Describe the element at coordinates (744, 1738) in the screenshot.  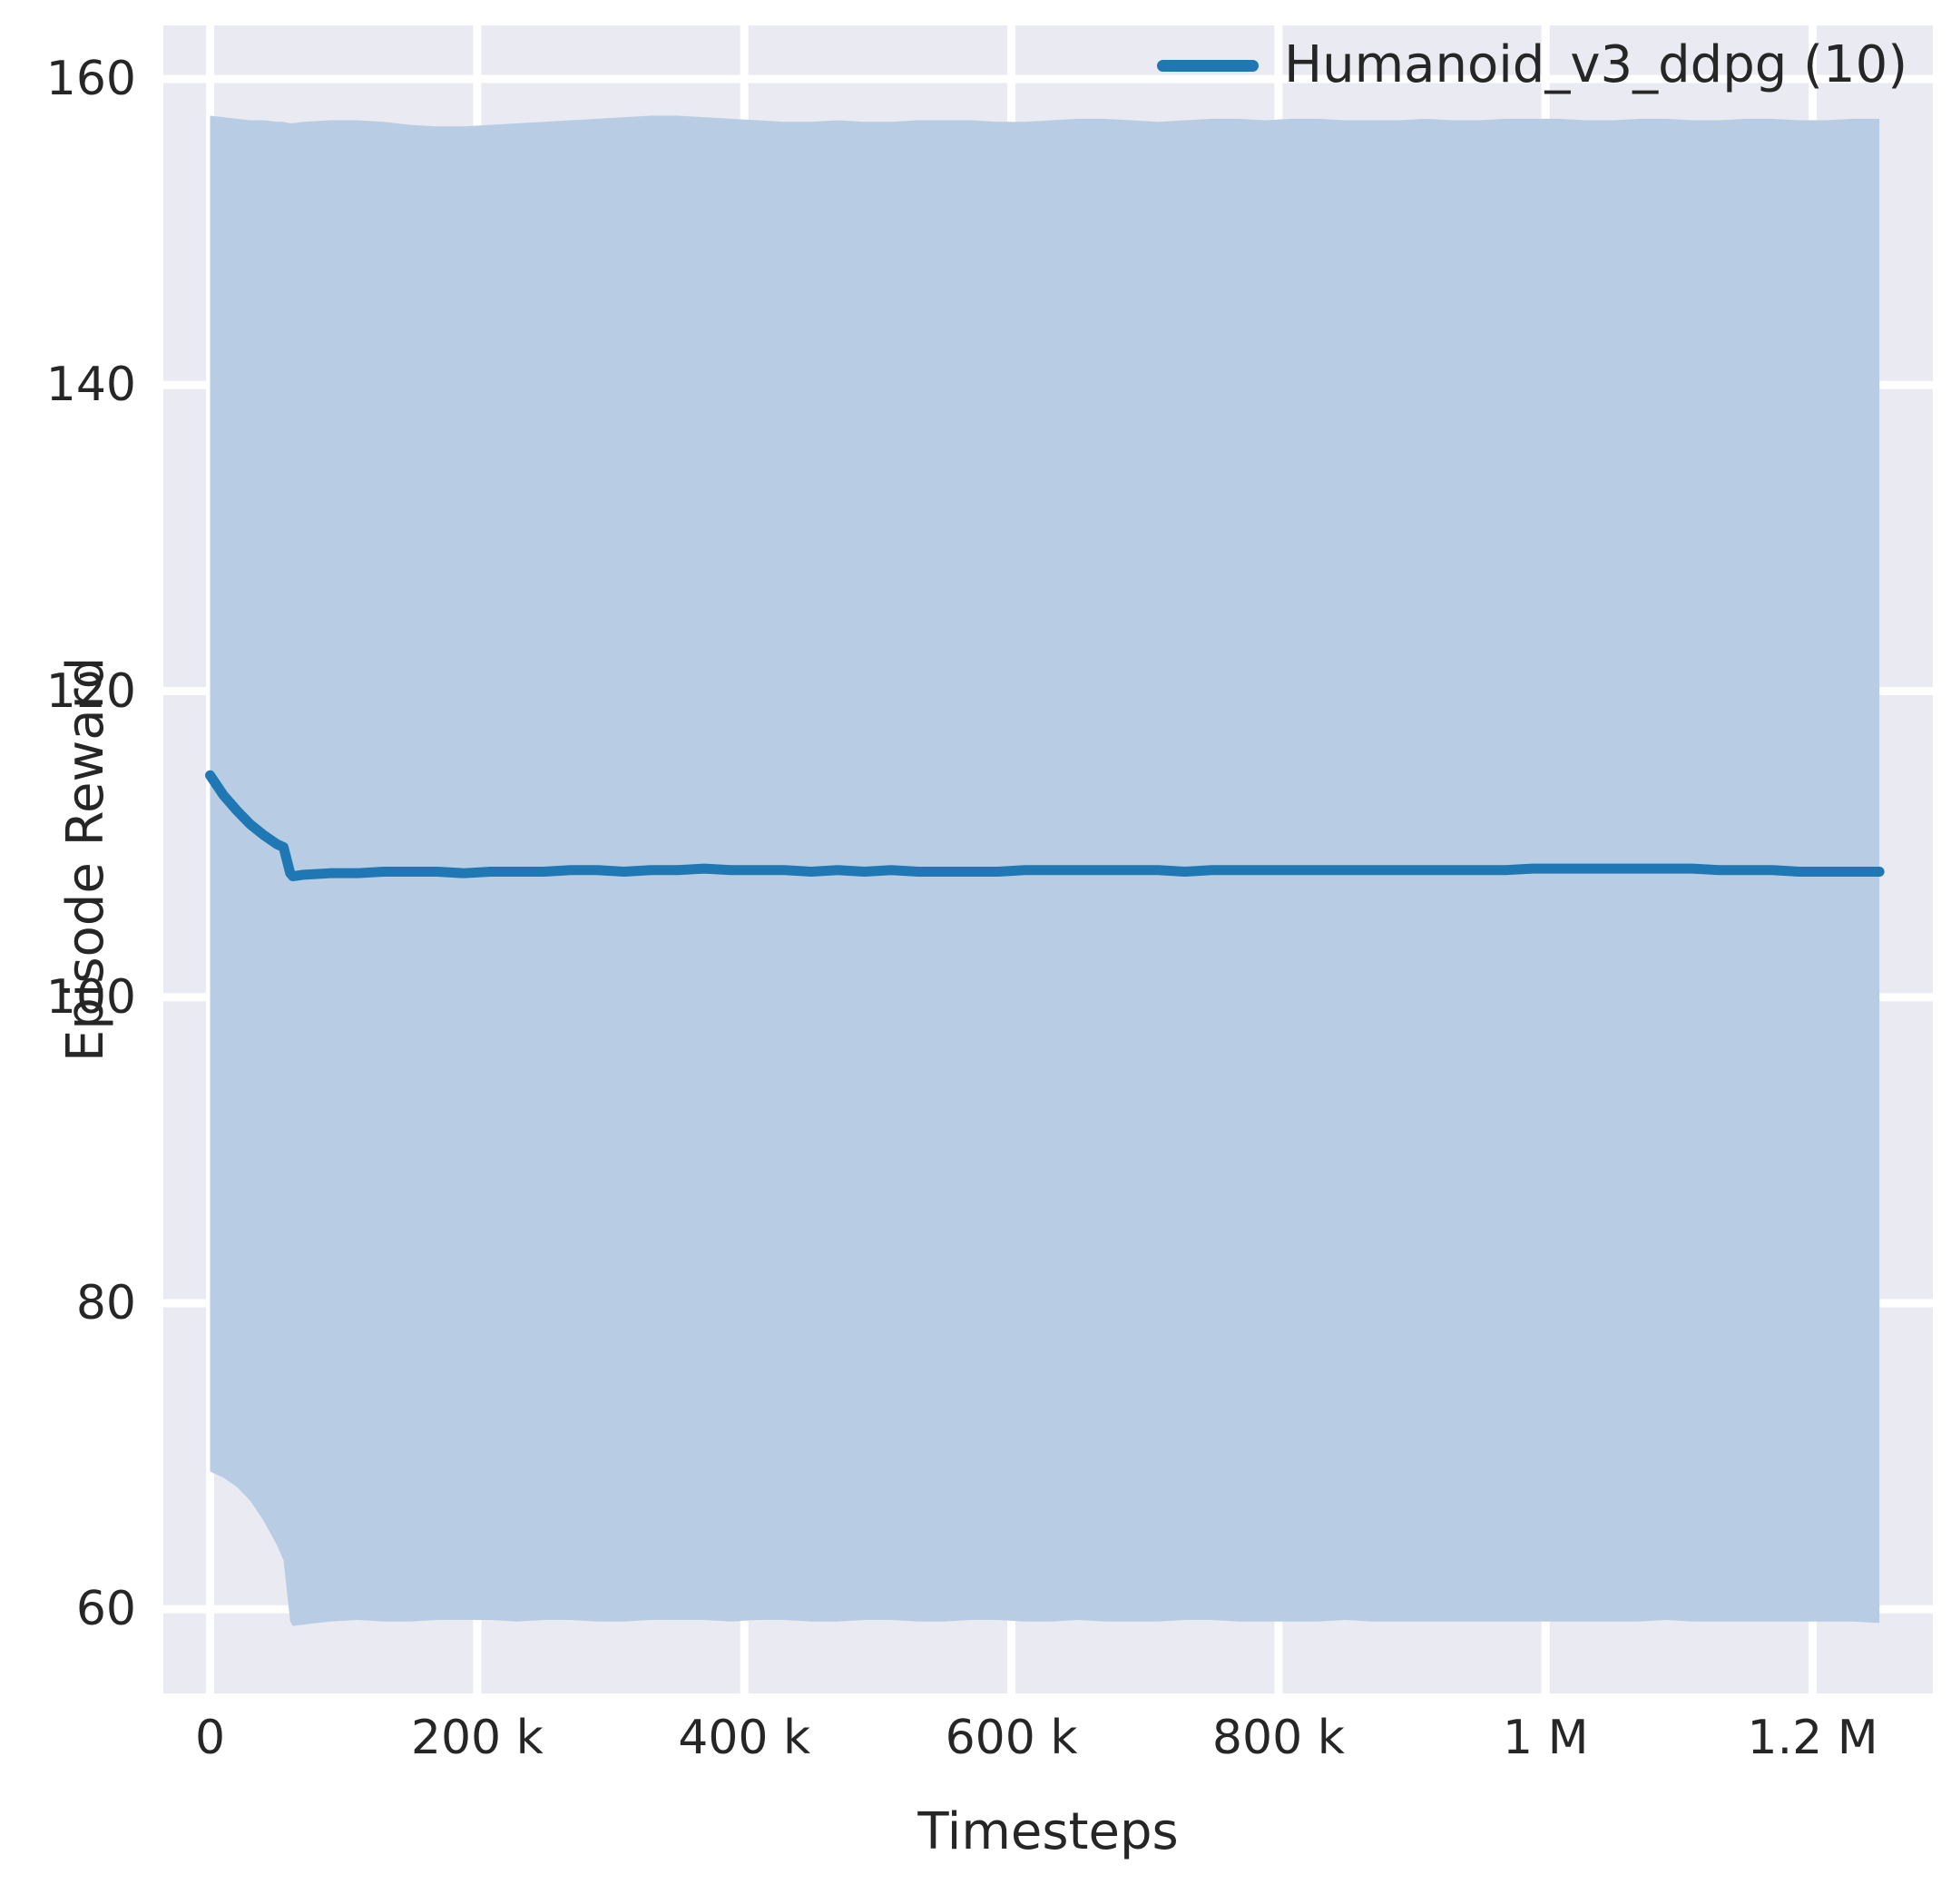
I see `x-axis-tick-label: 400 k` at that location.